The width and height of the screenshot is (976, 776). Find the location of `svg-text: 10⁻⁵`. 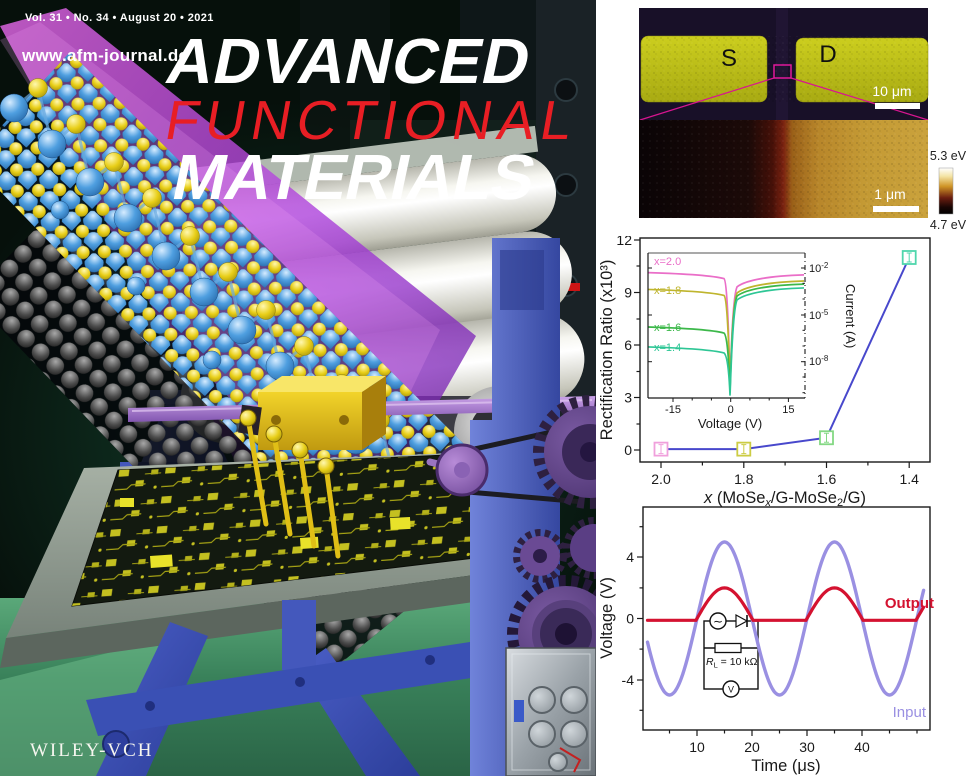

svg-text: 10⁻⁵ is located at coordinates (819, 315).